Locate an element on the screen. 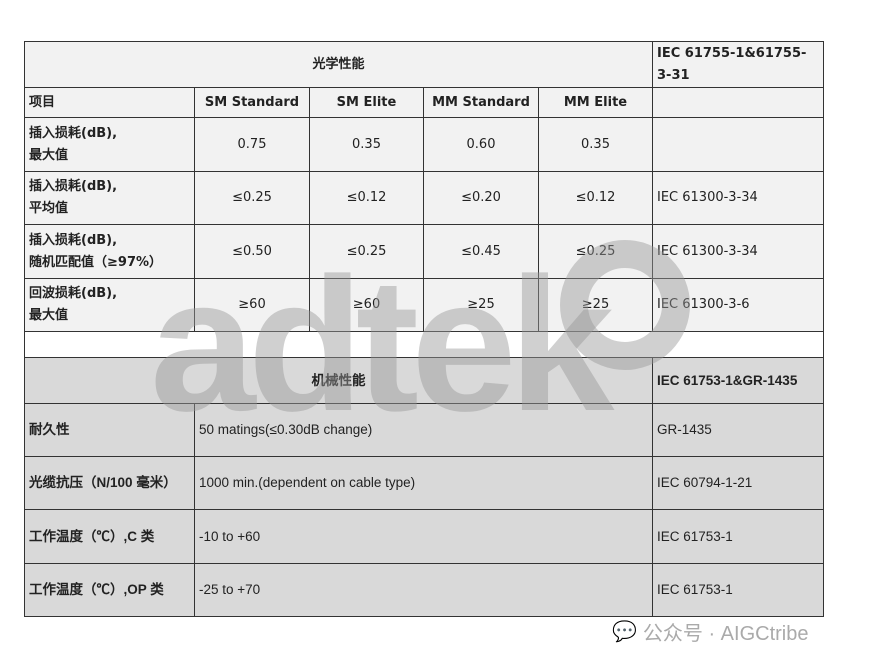 The image size is (881, 663). standard-cell: IEC 61300-3-6 is located at coordinates (738, 305).